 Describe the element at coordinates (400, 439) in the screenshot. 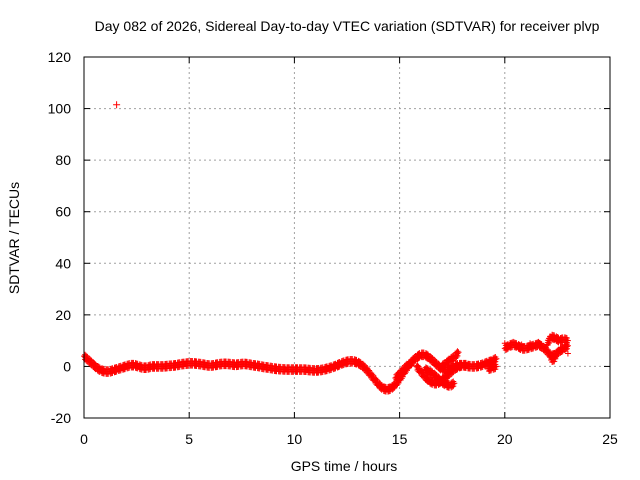

I see `x-tick-label: 15` at that location.